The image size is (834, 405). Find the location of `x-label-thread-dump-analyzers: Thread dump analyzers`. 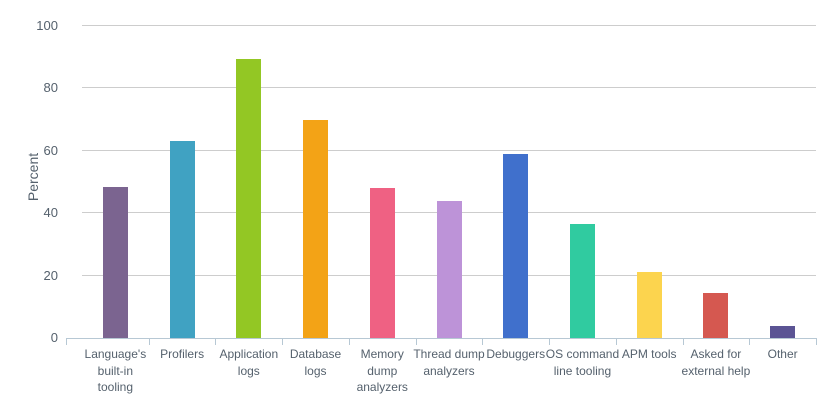

x-label-thread-dump-analyzers: Thread dump analyzers is located at coordinates (449, 362).